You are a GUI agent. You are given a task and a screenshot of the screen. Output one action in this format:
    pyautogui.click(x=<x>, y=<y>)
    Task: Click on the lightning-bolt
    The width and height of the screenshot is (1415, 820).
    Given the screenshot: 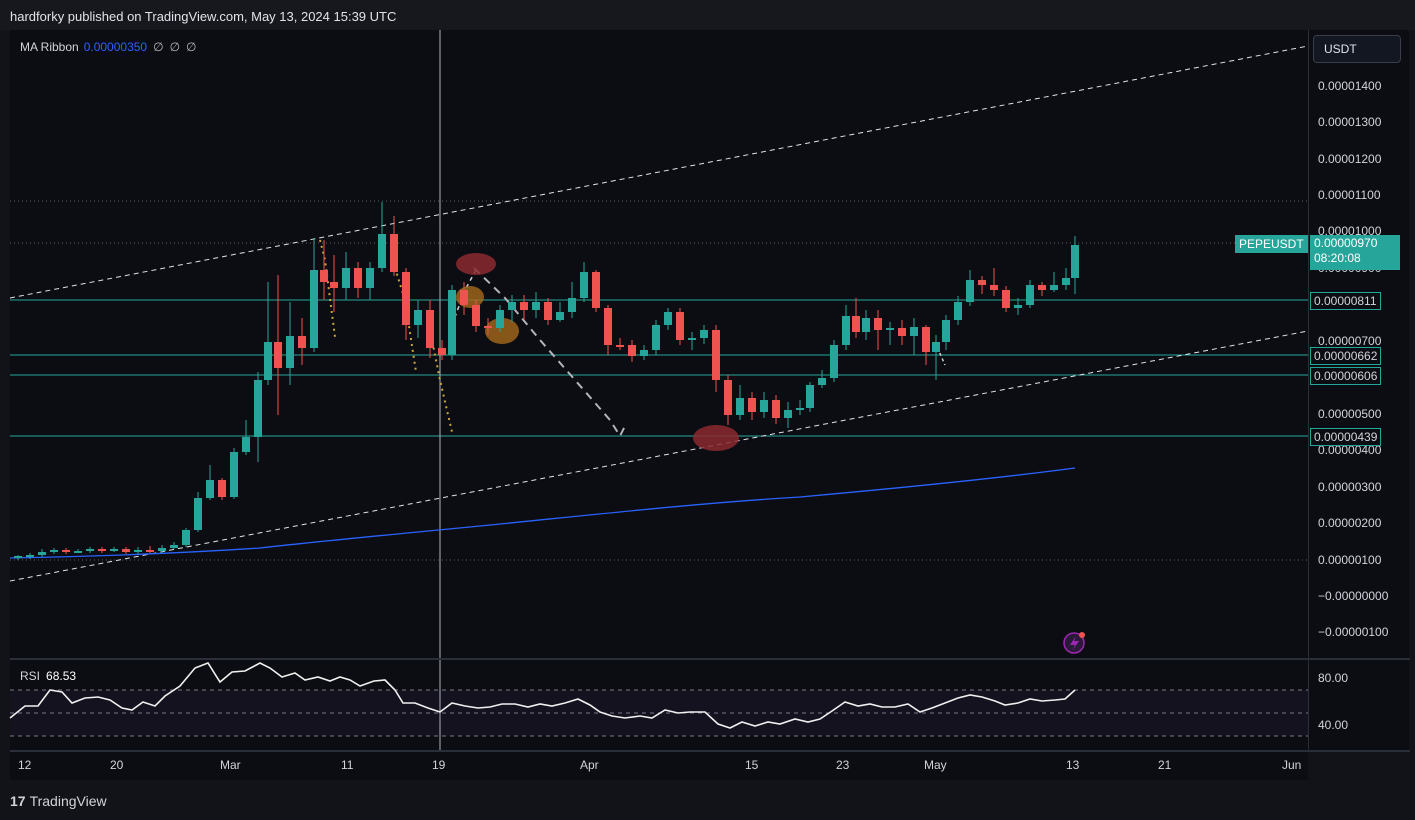 What is the action you would take?
    pyautogui.click(x=1074, y=643)
    